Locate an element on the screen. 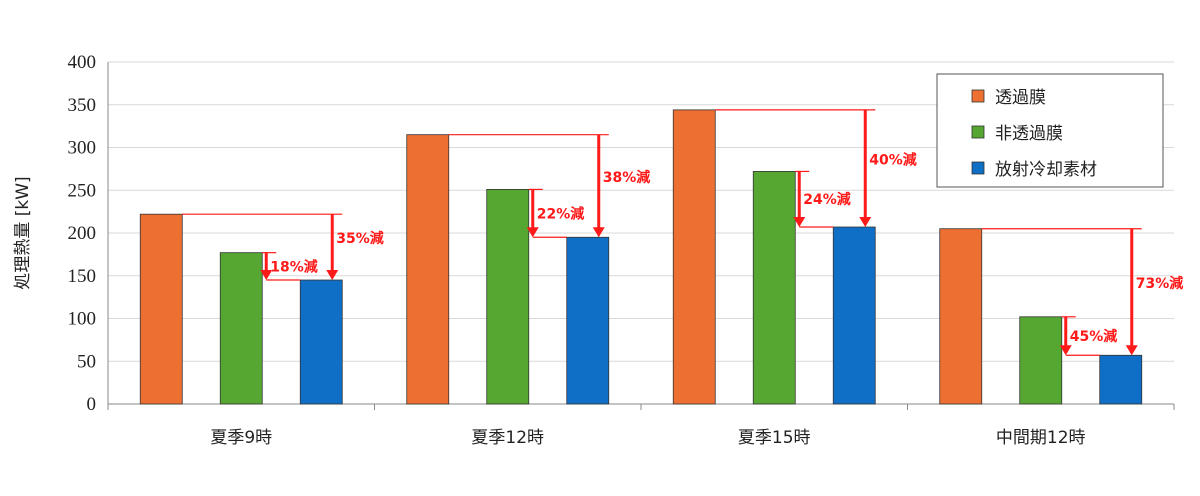 Image resolution: width=1200 pixels, height=496 pixels. y-tick-label: 300 is located at coordinates (82, 148).